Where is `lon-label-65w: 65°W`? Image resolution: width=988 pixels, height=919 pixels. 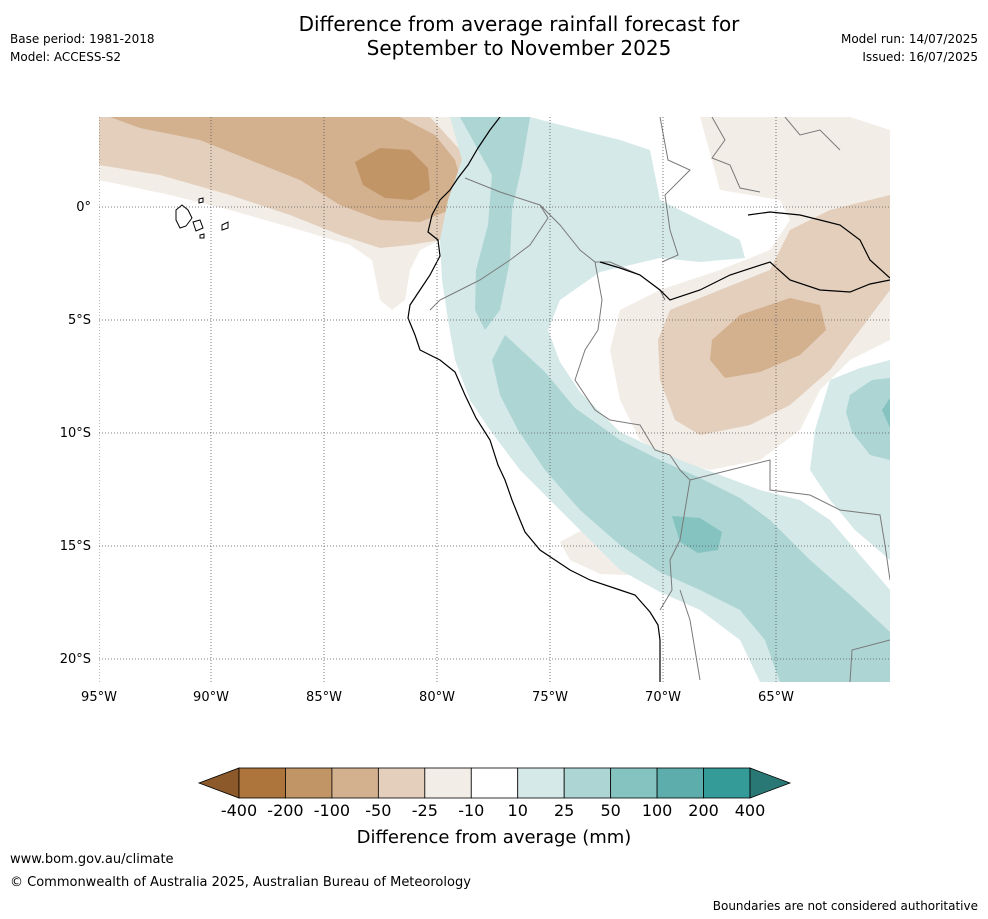 lon-label-65w: 65°W is located at coordinates (776, 697).